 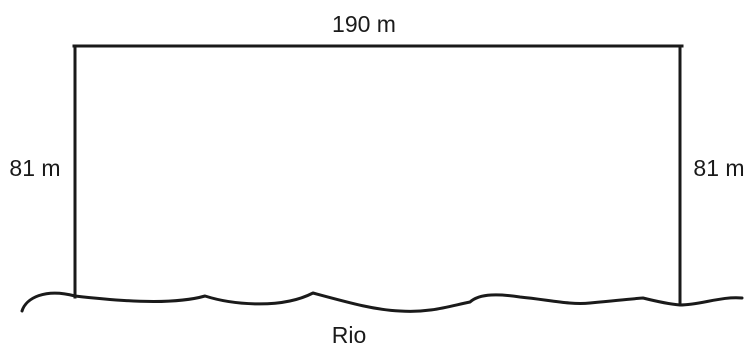 I want to click on river-bank, so click(x=382, y=302).